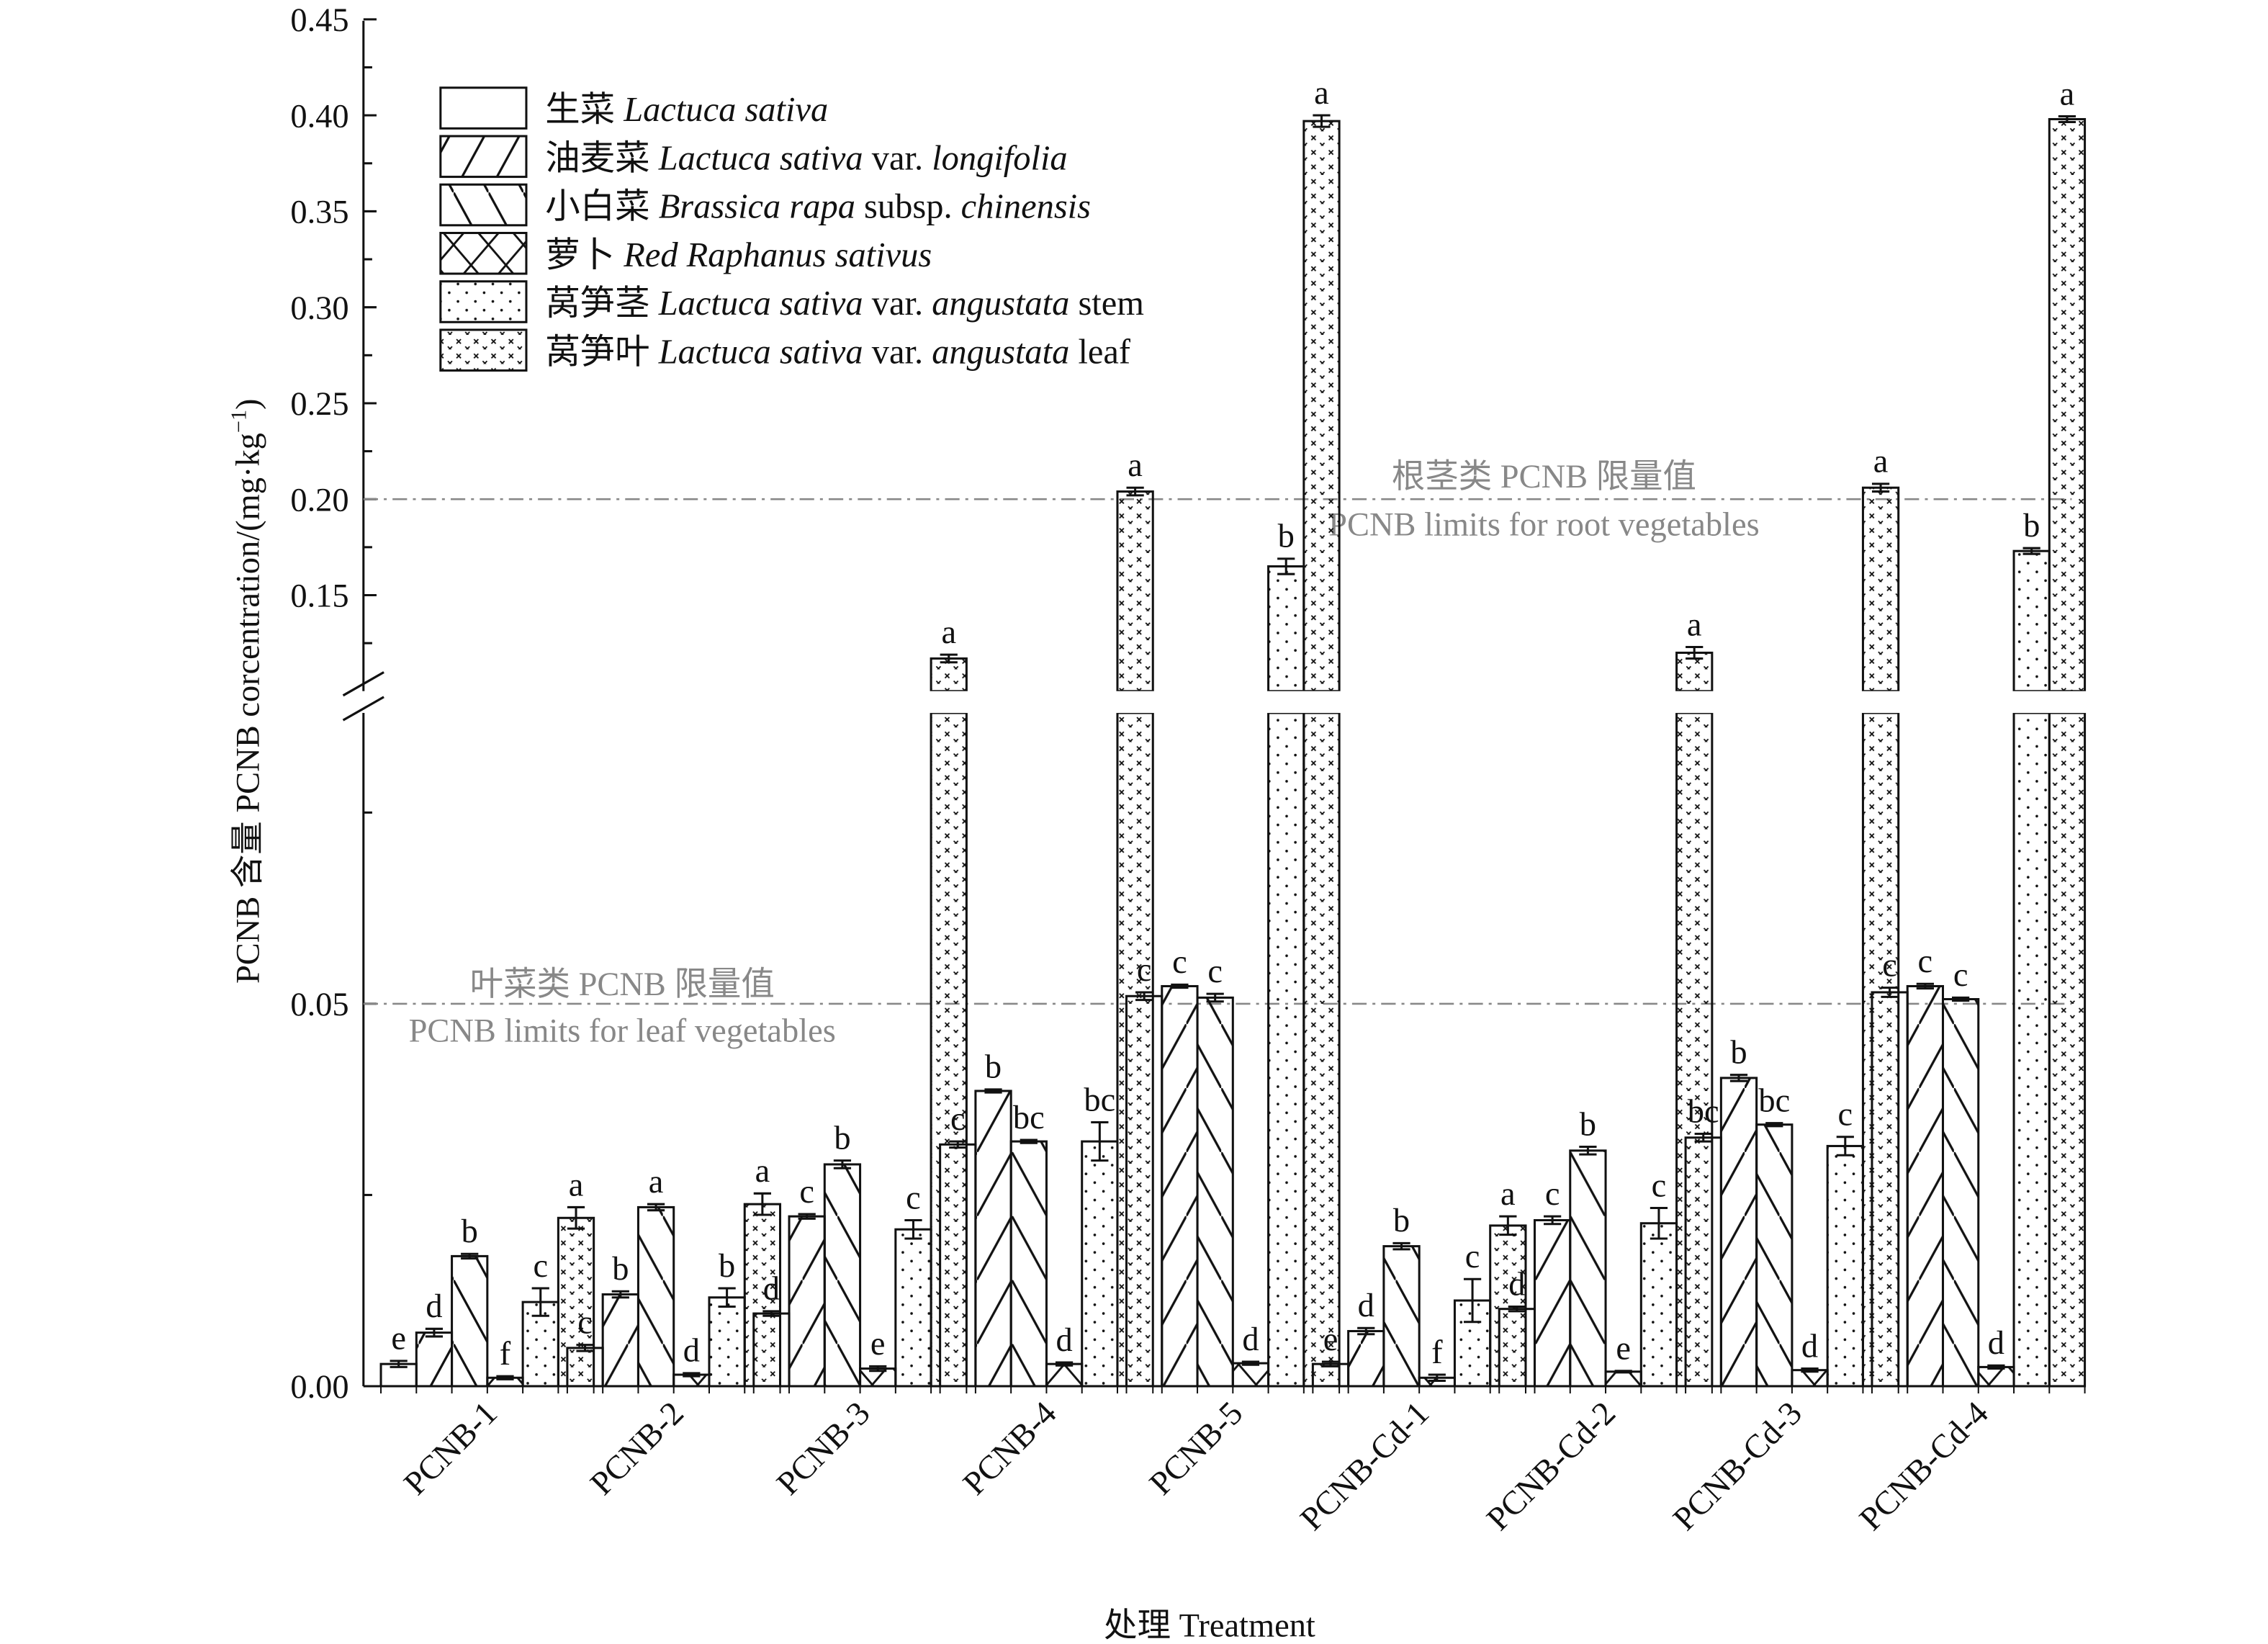 The height and width of the screenshot is (1644, 2268). What do you see at coordinates (1543, 525) in the screenshot?
I see `limit-label-en: PCNB limits for root vegetables` at bounding box center [1543, 525].